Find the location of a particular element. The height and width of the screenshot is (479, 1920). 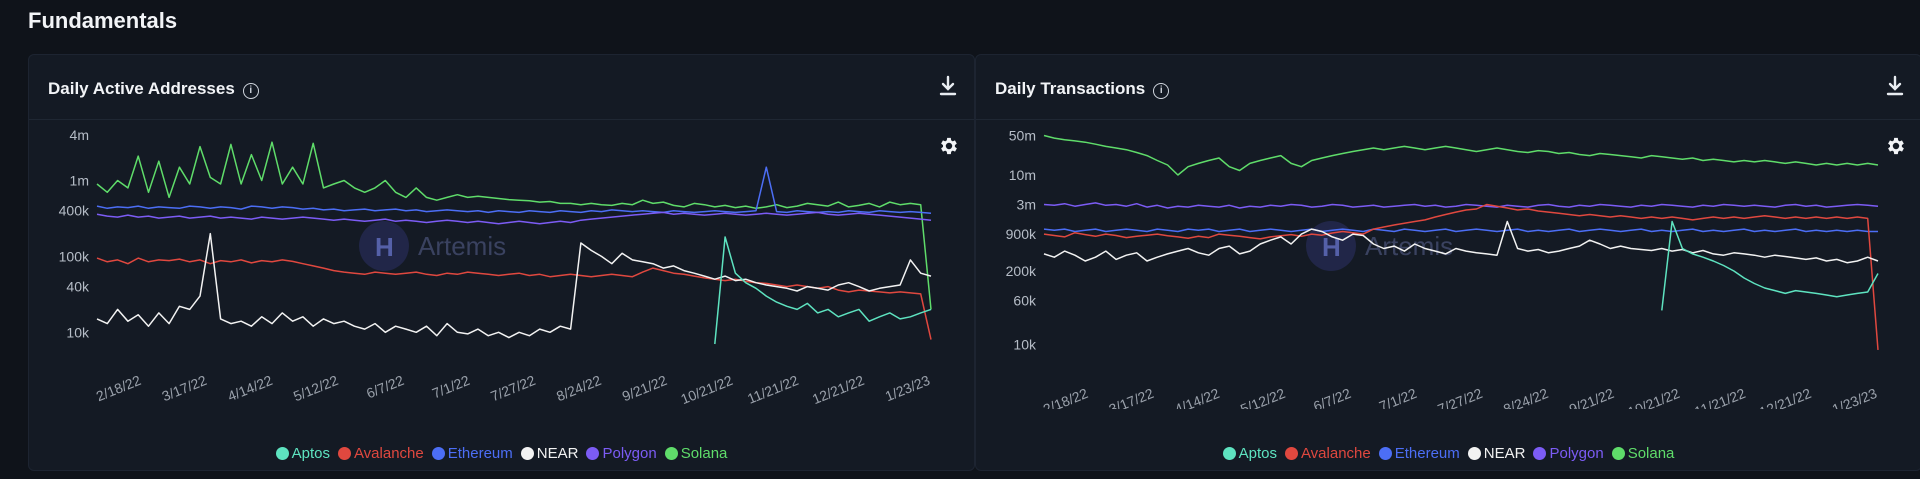

card-header: Daily Active Addresses i is located at coordinates (501, 87).